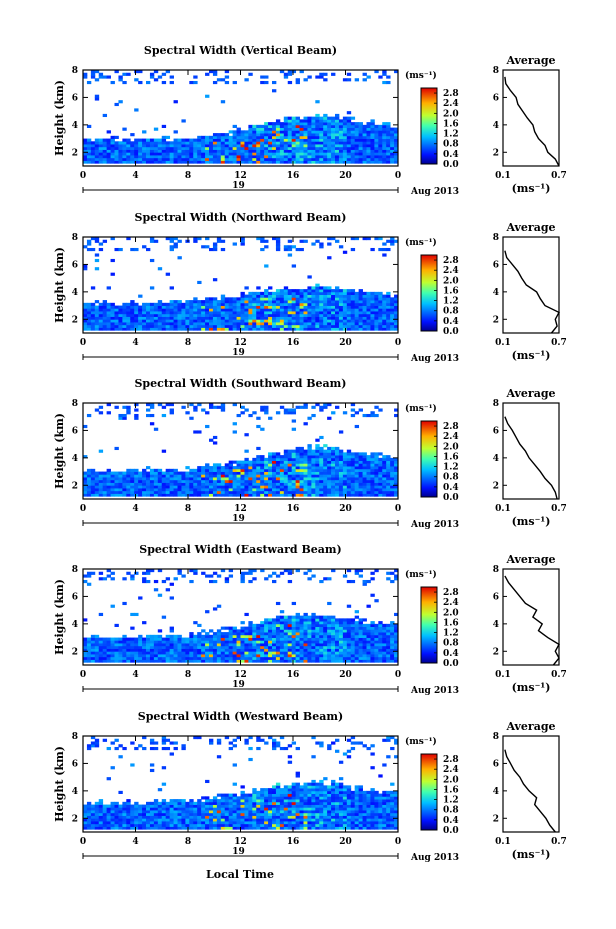 The height and width of the screenshot is (929, 616). I want to click on colorbar-tick-label: 0.4, so click(451, 322).